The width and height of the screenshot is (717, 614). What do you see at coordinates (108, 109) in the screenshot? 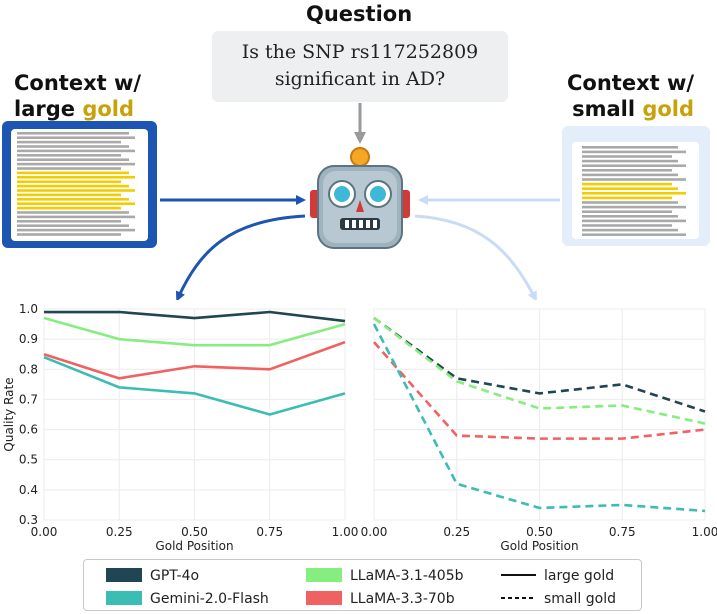
I see `left-context-gold: gold` at bounding box center [108, 109].